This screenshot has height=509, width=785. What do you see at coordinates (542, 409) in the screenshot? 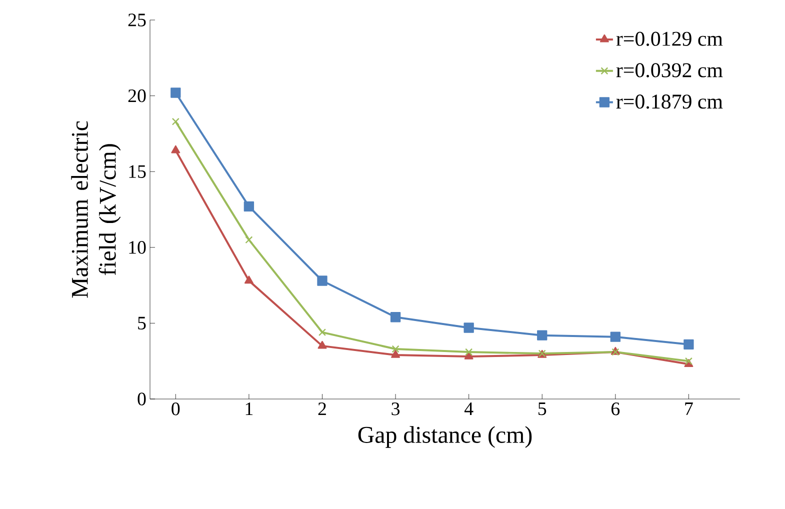
I see `x-tick-label: 5` at bounding box center [542, 409].